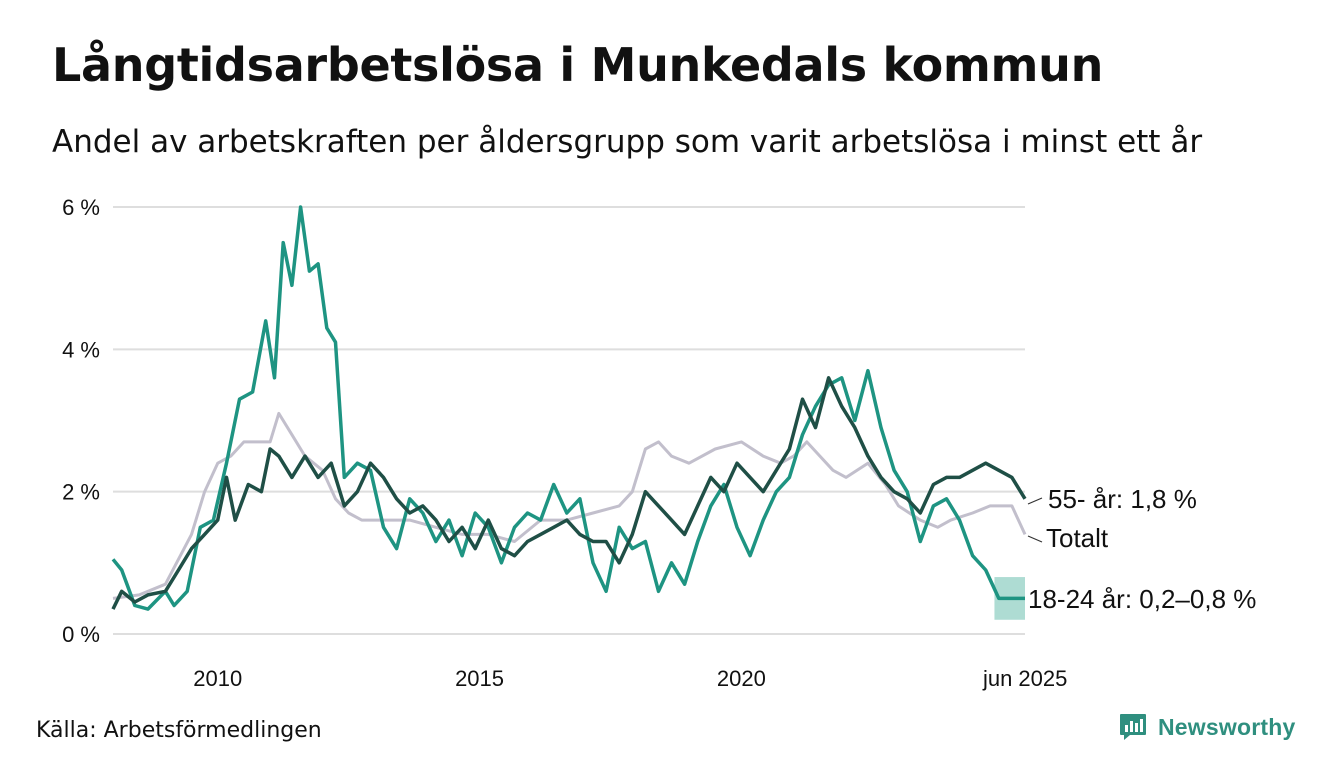  Describe the element at coordinates (479, 678) in the screenshot. I see `x-tick-label: 2015` at that location.